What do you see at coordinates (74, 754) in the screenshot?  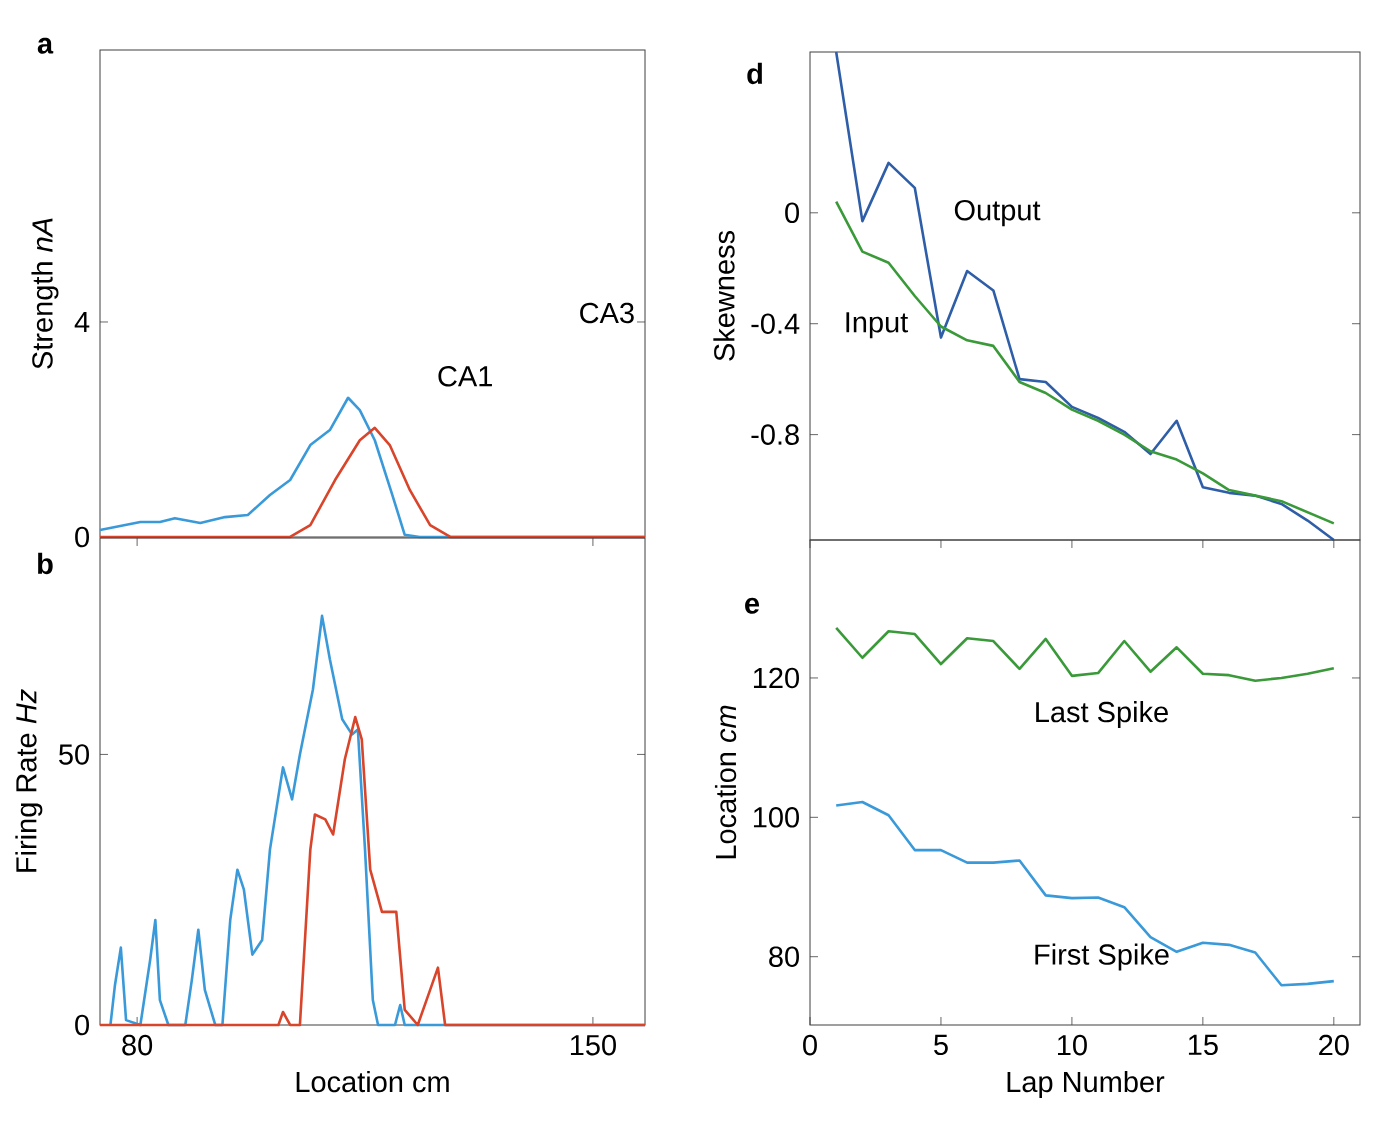 I see `y-tick-label: 50` at bounding box center [74, 754].